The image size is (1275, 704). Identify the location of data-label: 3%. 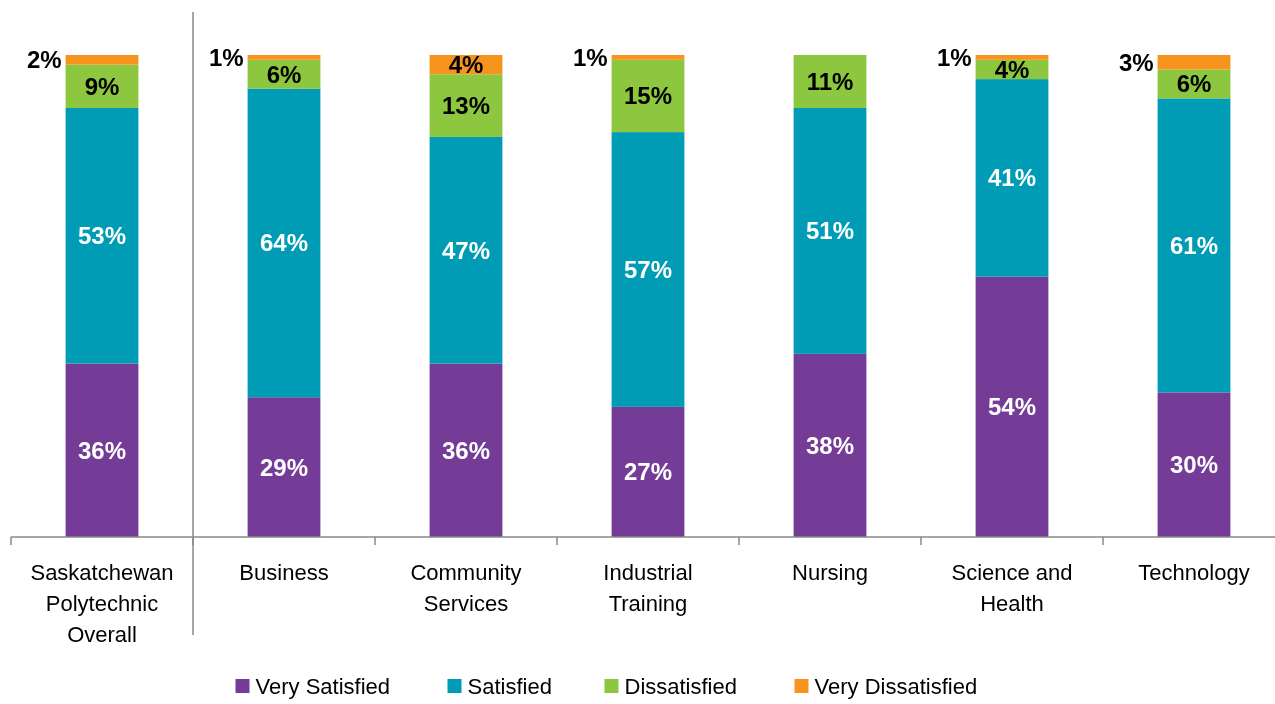
(1136, 62).